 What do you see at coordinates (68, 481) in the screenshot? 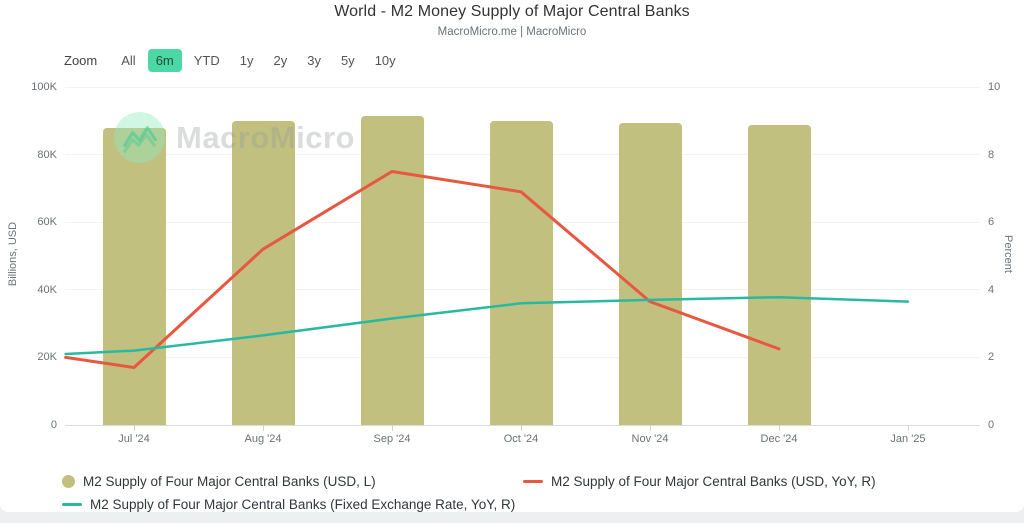
I see `bar-series-marker-icon` at bounding box center [68, 481].